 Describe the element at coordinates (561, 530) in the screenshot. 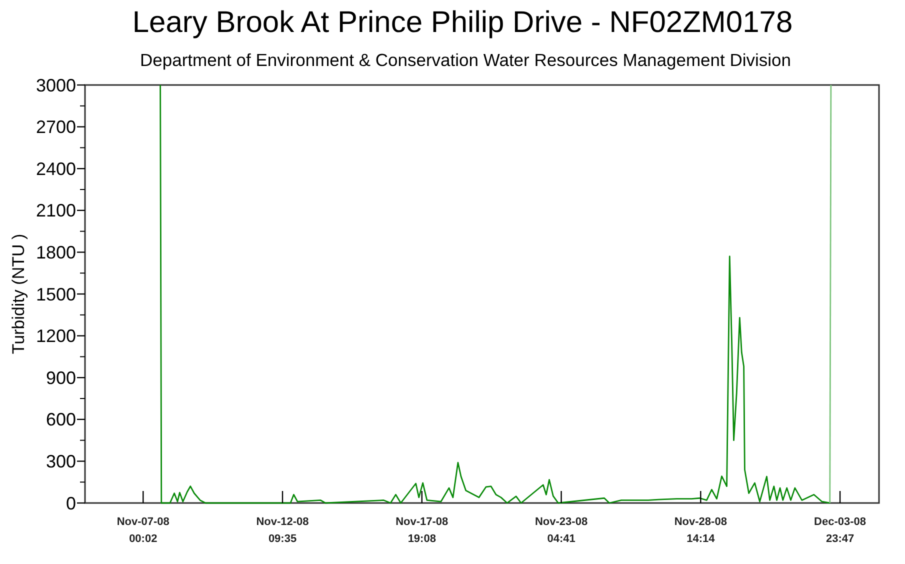

I see `x-tick-label: Nov-23-08 04:41` at that location.